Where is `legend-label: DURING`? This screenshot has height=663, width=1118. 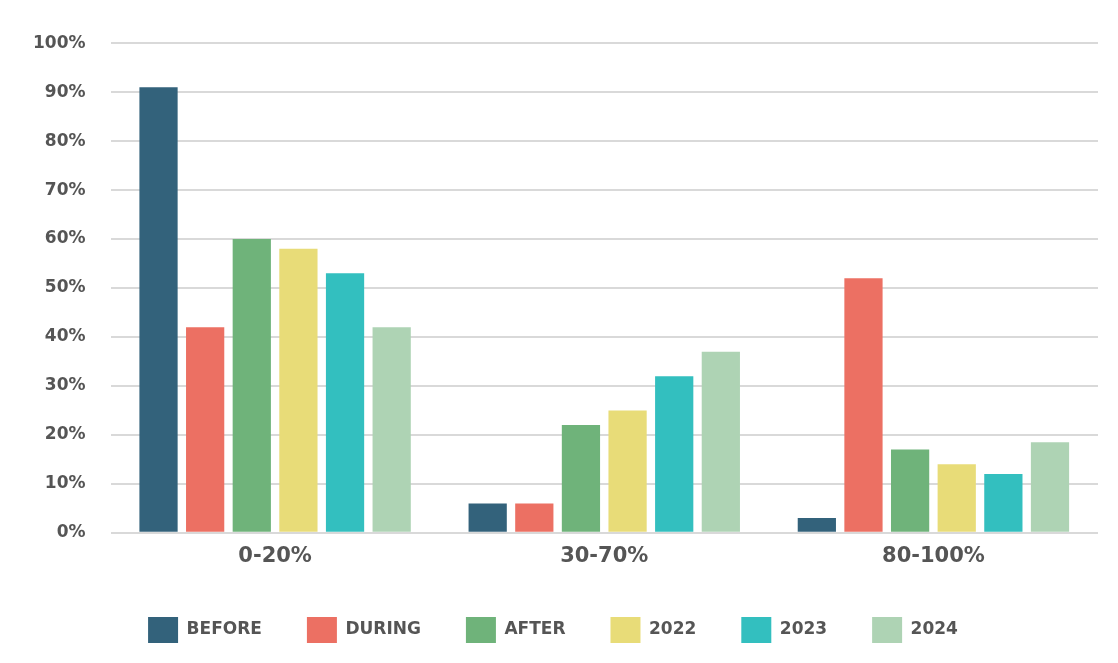
legend-label: DURING is located at coordinates (383, 628).